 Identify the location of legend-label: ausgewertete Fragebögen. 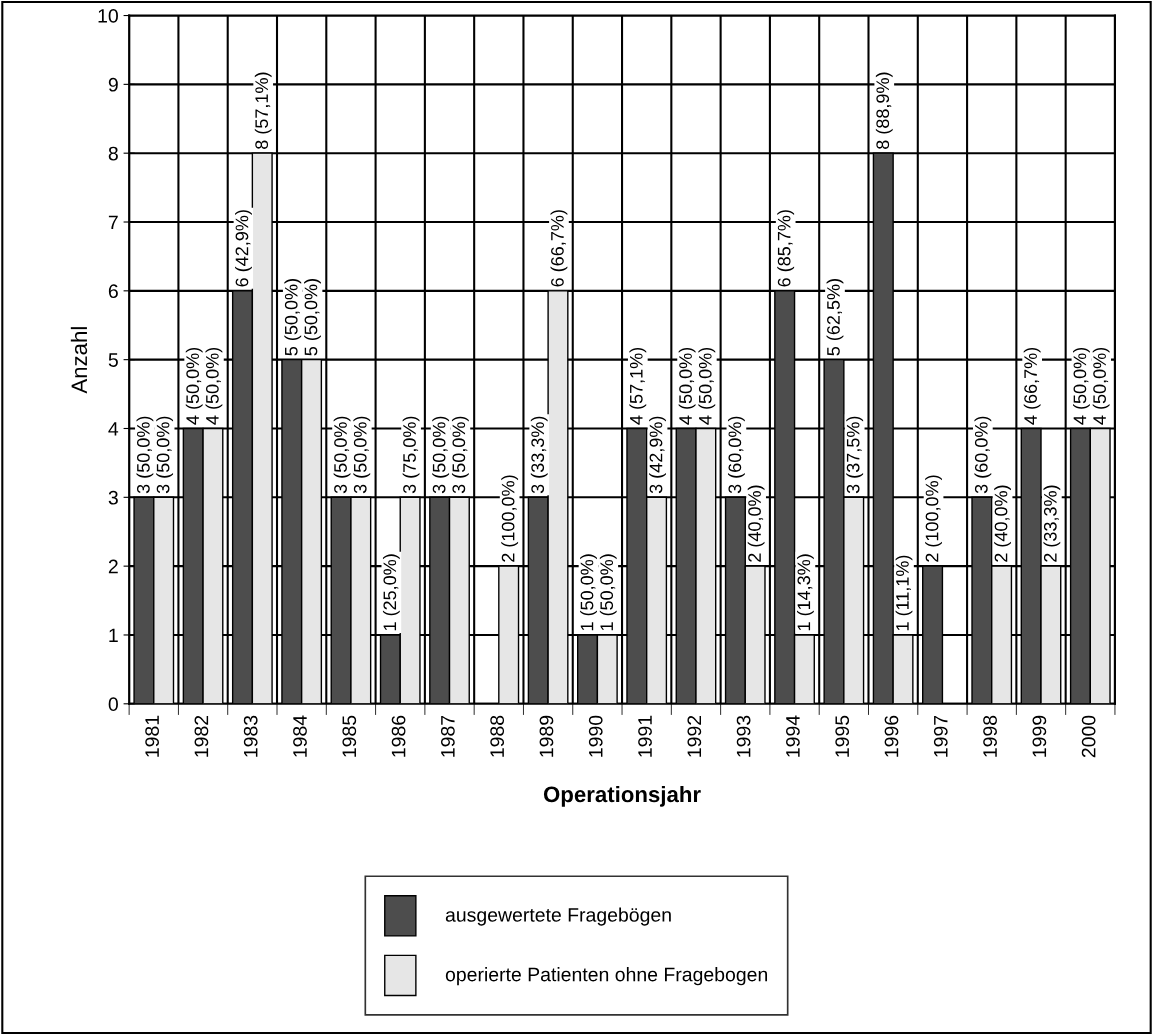
(558, 916).